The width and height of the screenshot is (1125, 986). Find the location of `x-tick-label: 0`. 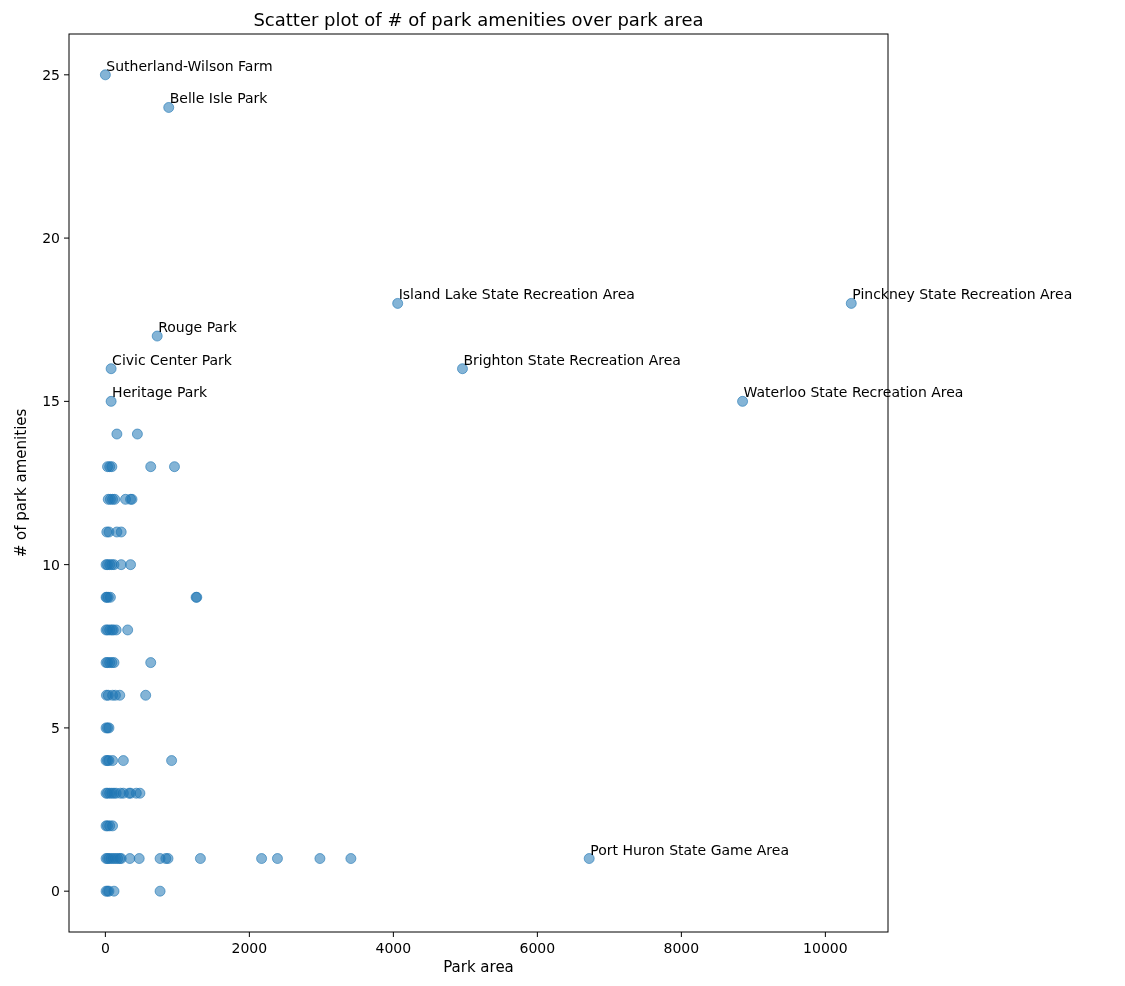

x-tick-label: 0 is located at coordinates (105, 948).